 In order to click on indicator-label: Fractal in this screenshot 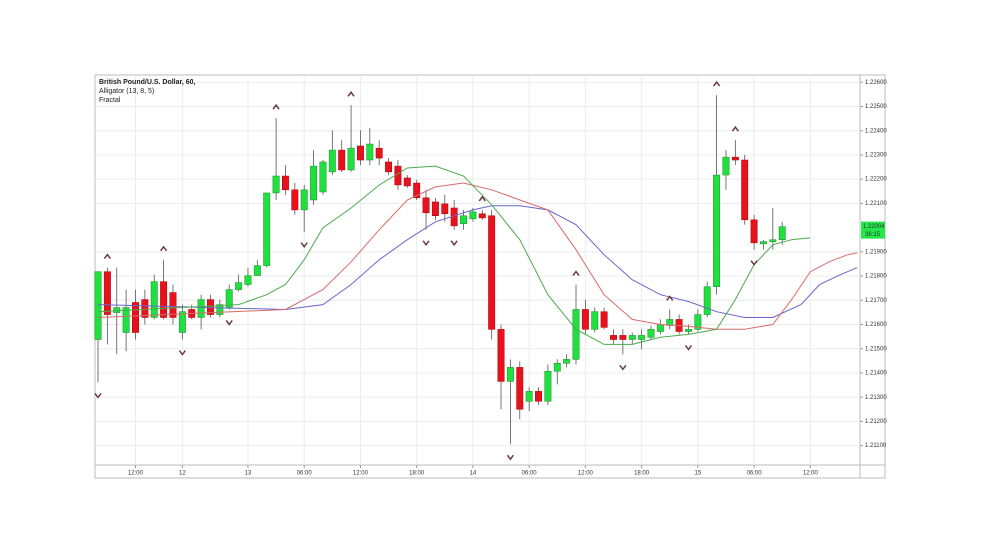, I will do `click(110, 100)`.